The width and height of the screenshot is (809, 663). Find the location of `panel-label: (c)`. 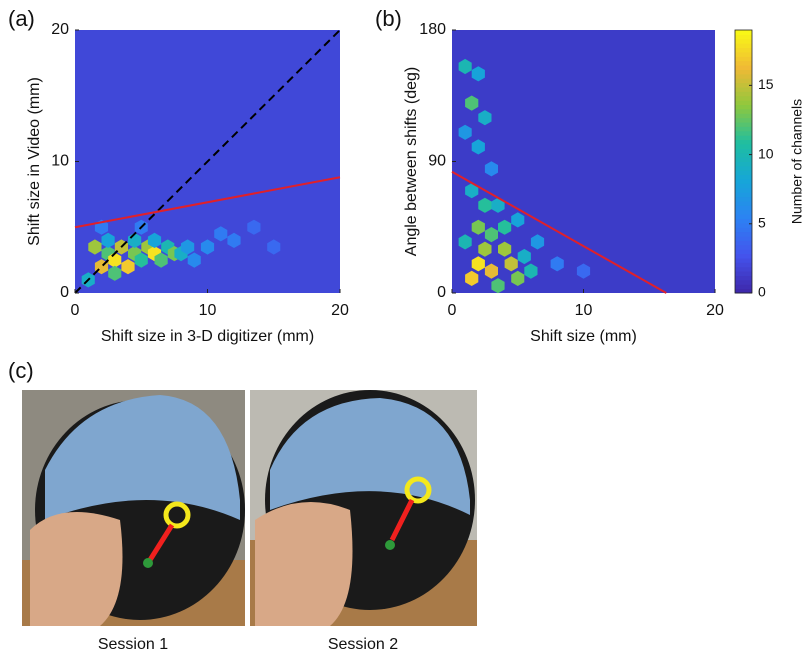

panel-label: (c) is located at coordinates (21, 370).